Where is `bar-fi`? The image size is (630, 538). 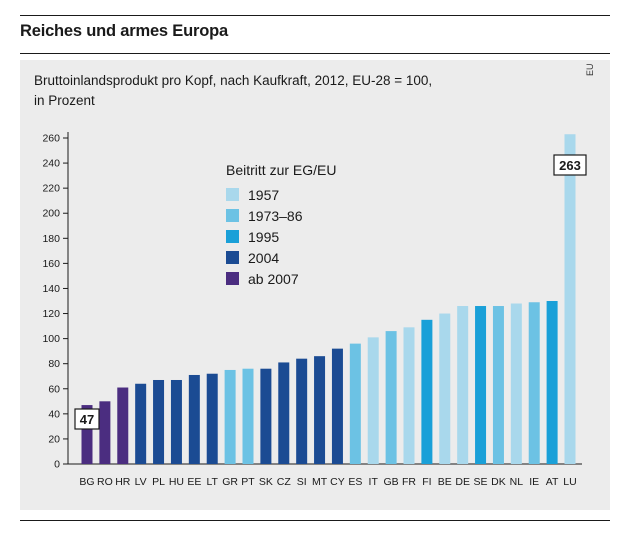 bar-fi is located at coordinates (427, 391).